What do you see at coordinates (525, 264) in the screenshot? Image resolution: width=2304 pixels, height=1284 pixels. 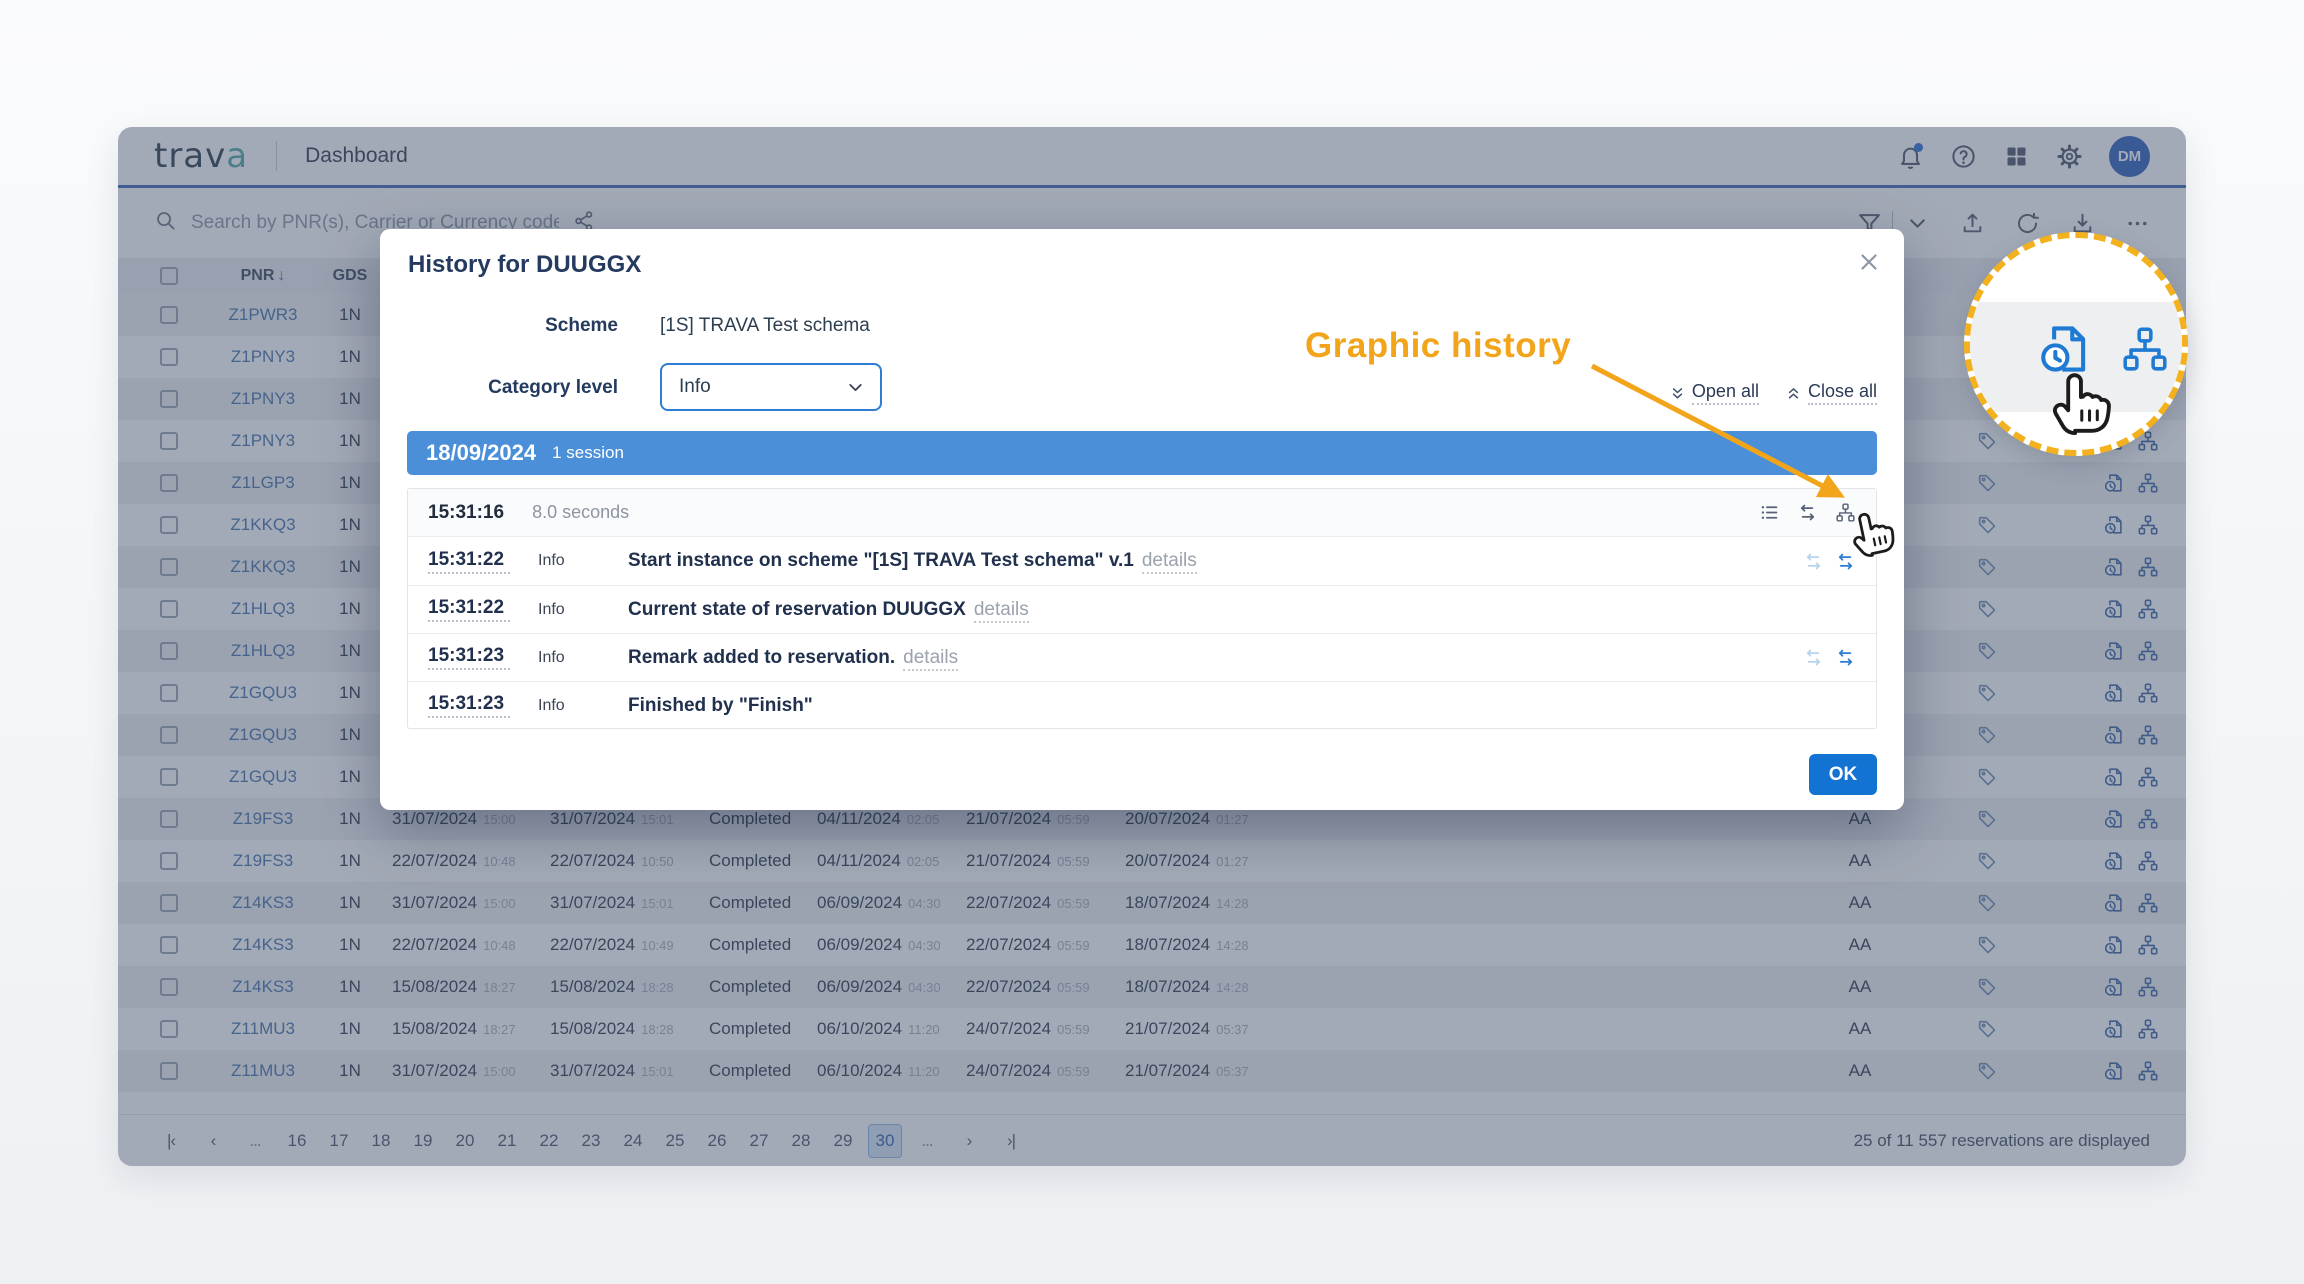 I see `modal-title: History for DUUGGX` at bounding box center [525, 264].